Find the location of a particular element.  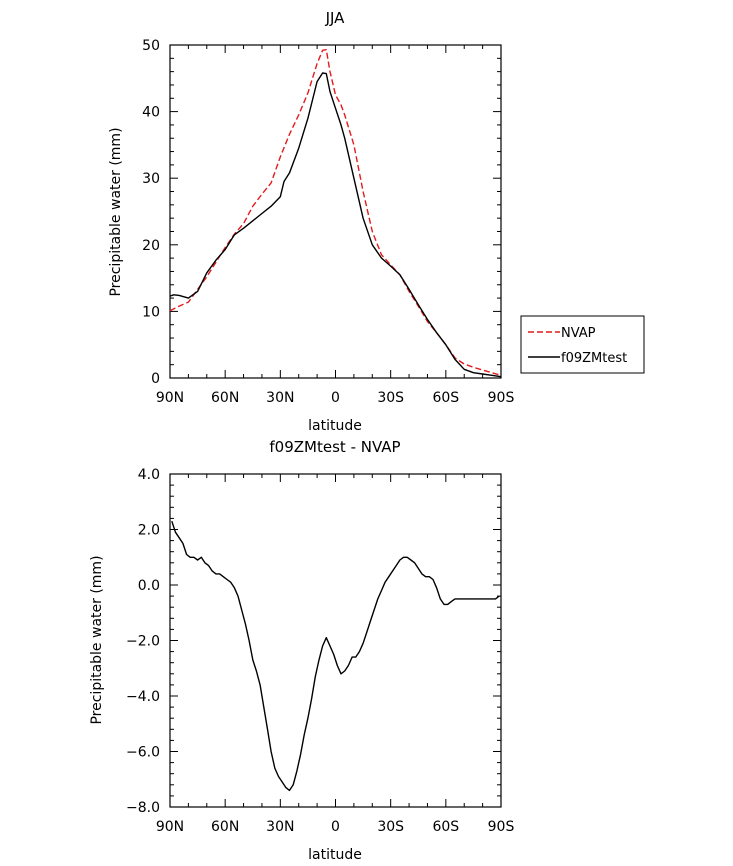

bottom-y-tick-label: 0.0 is located at coordinates (149, 586).